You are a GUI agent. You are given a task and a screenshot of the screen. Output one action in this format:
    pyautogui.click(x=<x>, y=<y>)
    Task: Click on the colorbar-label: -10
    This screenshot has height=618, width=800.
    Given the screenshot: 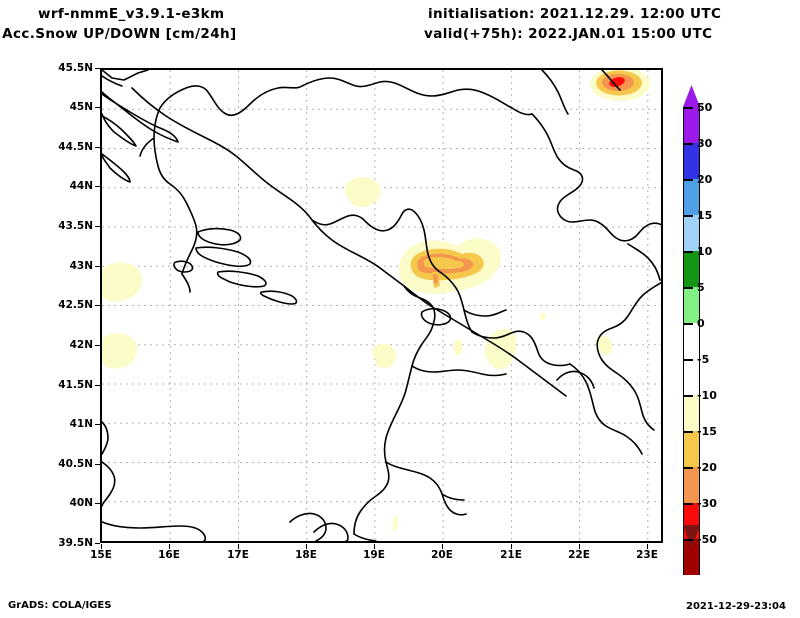 What is the action you would take?
    pyautogui.click(x=707, y=395)
    